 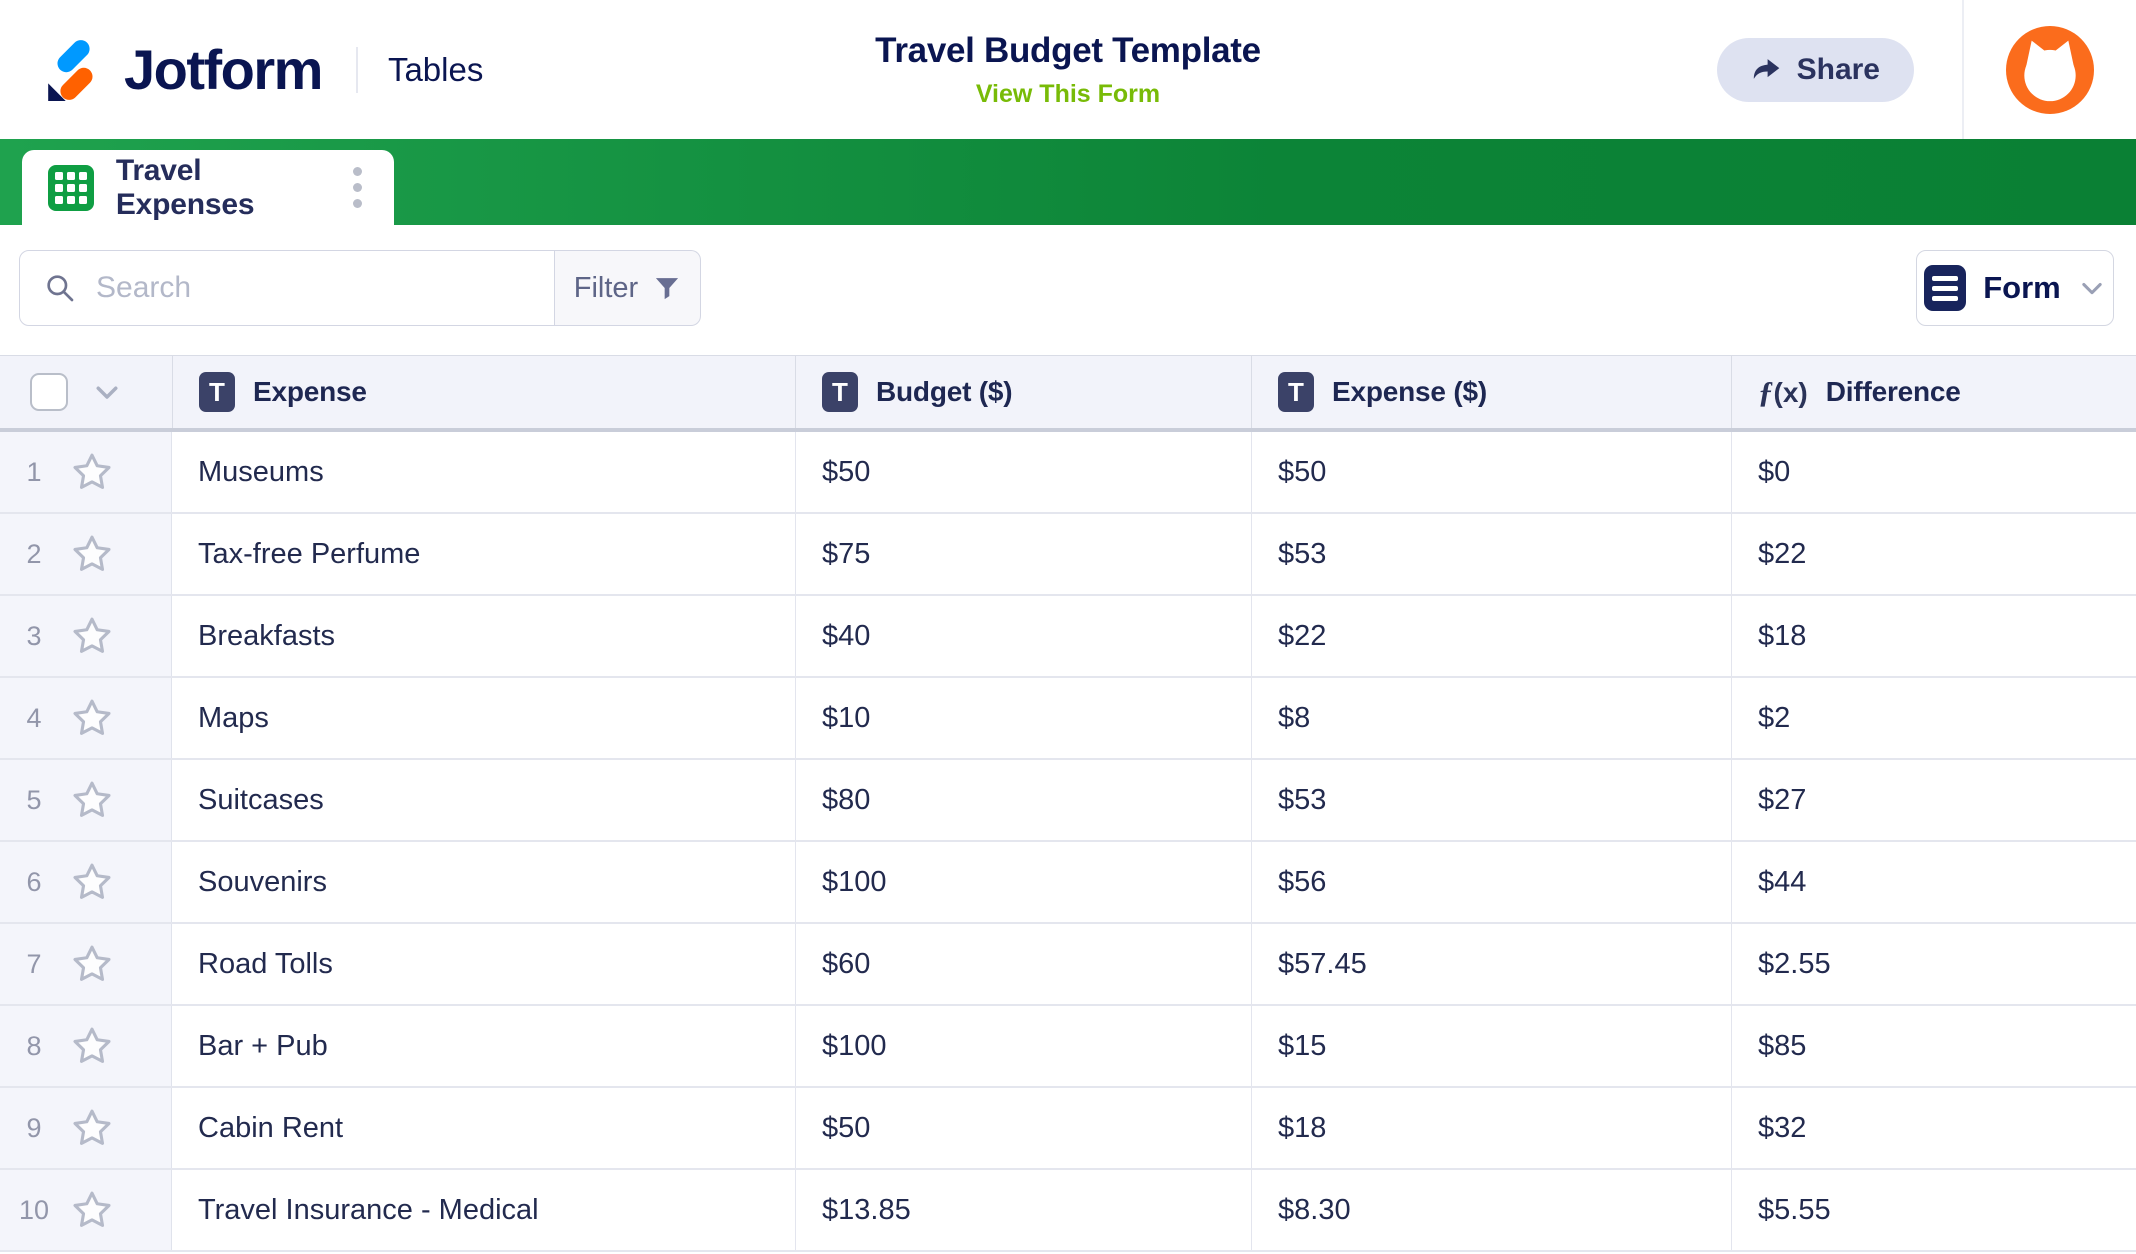 I want to click on row-header-cell: 7, so click(x=86, y=964).